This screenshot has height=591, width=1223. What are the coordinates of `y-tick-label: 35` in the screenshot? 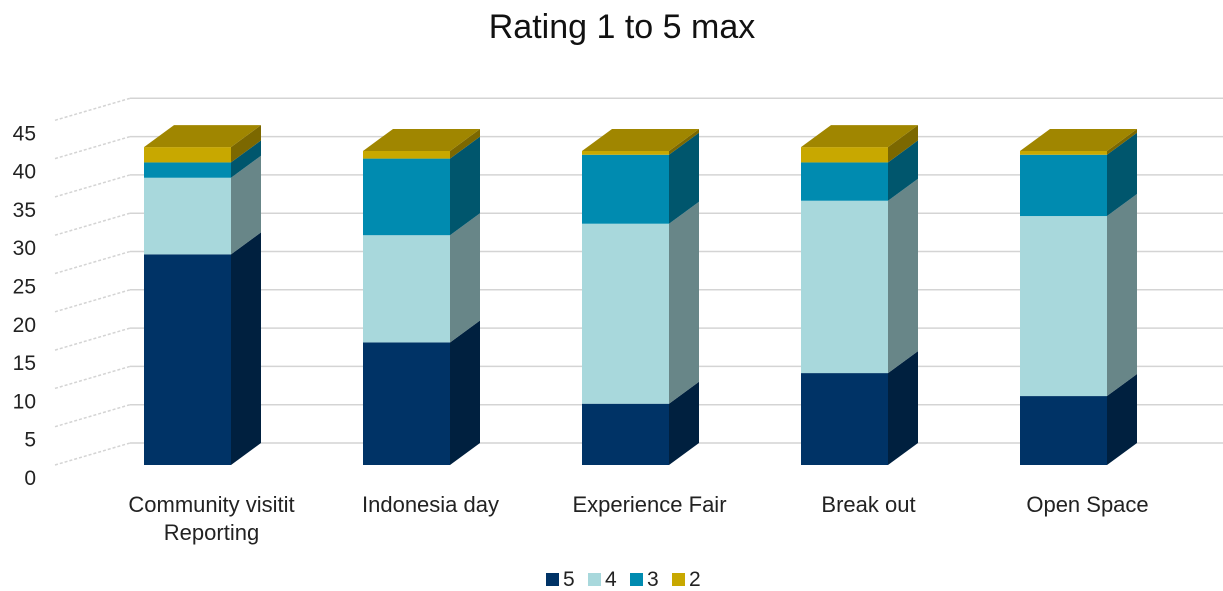 It's located at (24, 210).